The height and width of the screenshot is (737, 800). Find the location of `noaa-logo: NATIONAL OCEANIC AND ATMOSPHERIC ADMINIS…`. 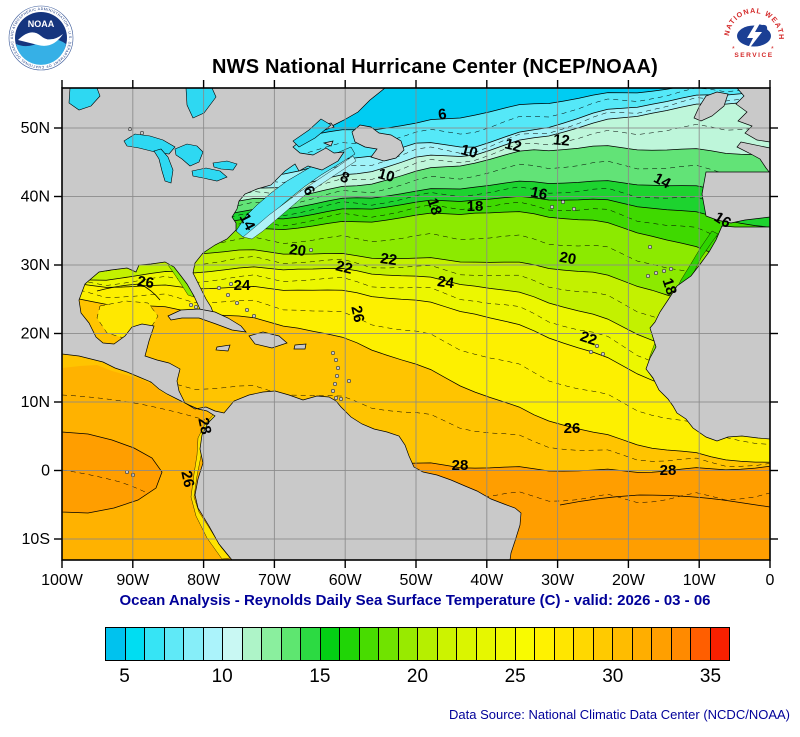

noaa-logo: NATIONAL OCEANIC AND ATMOSPHERIC ADMINIS… is located at coordinates (41, 38).